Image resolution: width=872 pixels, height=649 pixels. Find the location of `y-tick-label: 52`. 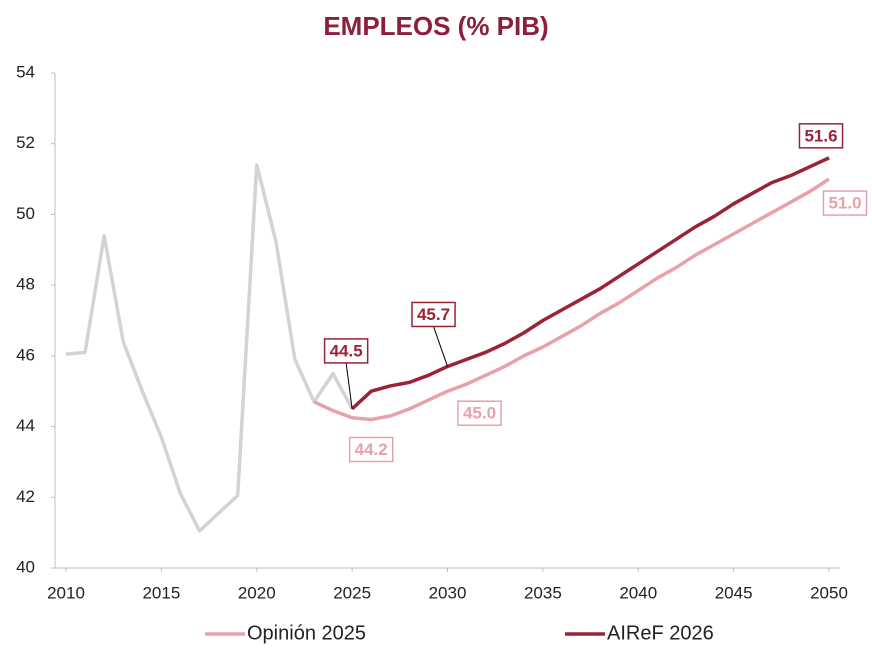

y-tick-label: 52 is located at coordinates (25, 142).